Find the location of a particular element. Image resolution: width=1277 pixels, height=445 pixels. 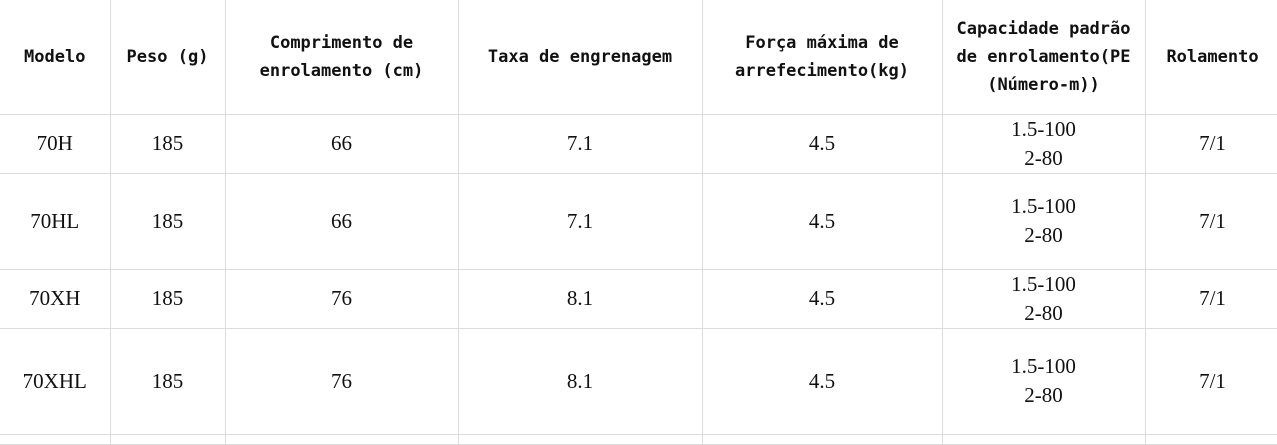

table-row: 70H 185 66 7.1 4.5 1.5-100 2-80 7/1 is located at coordinates (638, 143).